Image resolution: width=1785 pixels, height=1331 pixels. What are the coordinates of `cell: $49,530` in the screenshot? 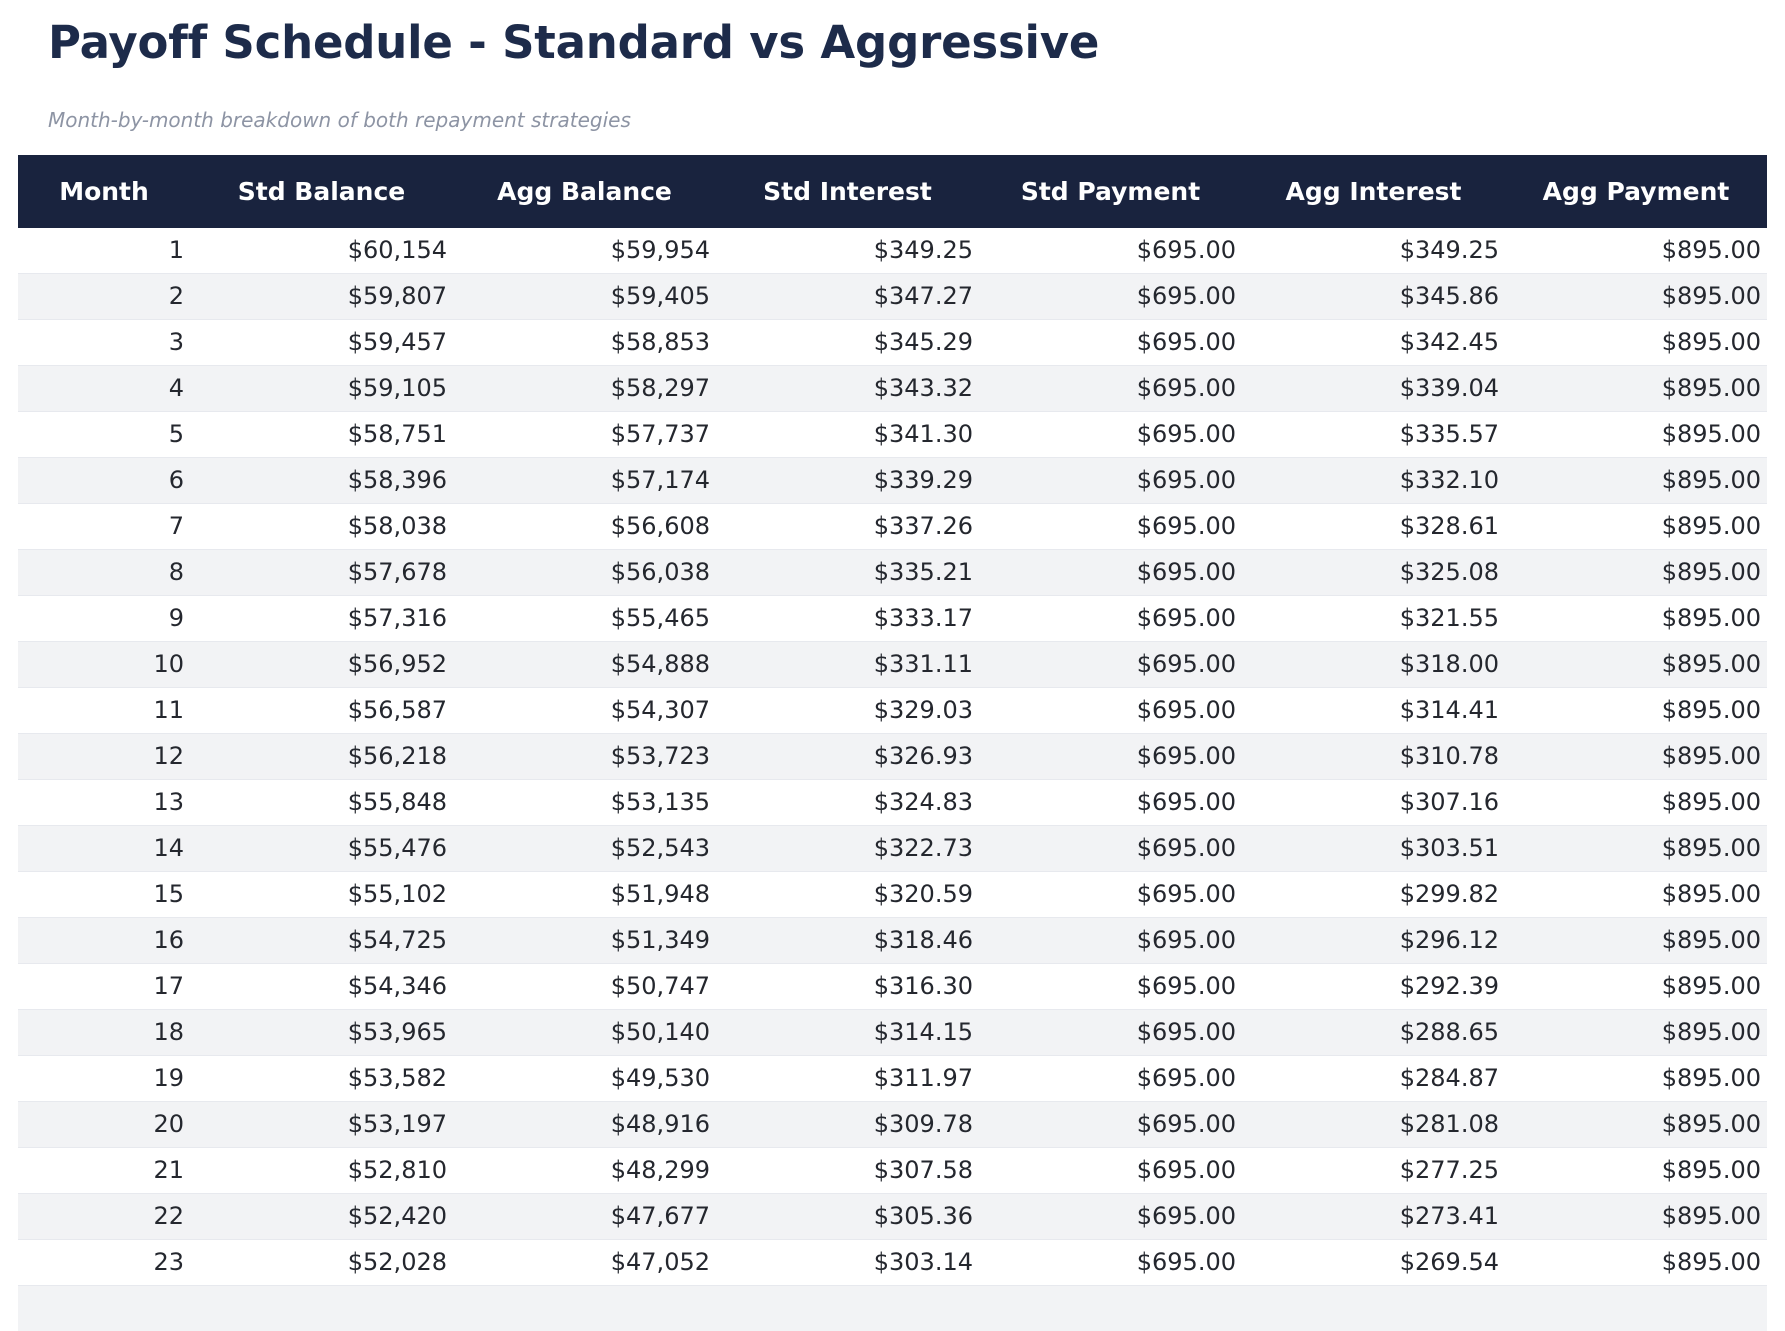 It's located at (584, 1079).